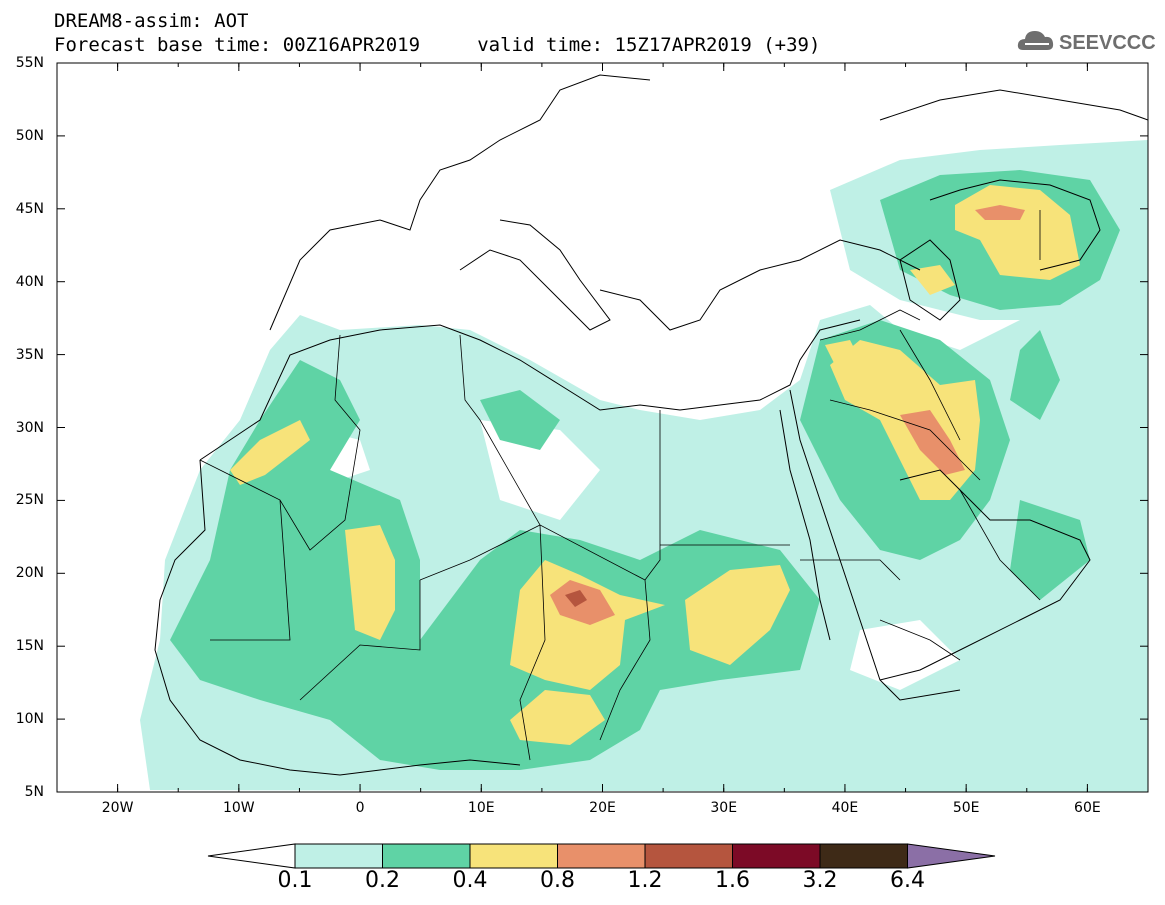  Describe the element at coordinates (238, 808) in the screenshot. I see `lon-tick-label: 10W` at that location.